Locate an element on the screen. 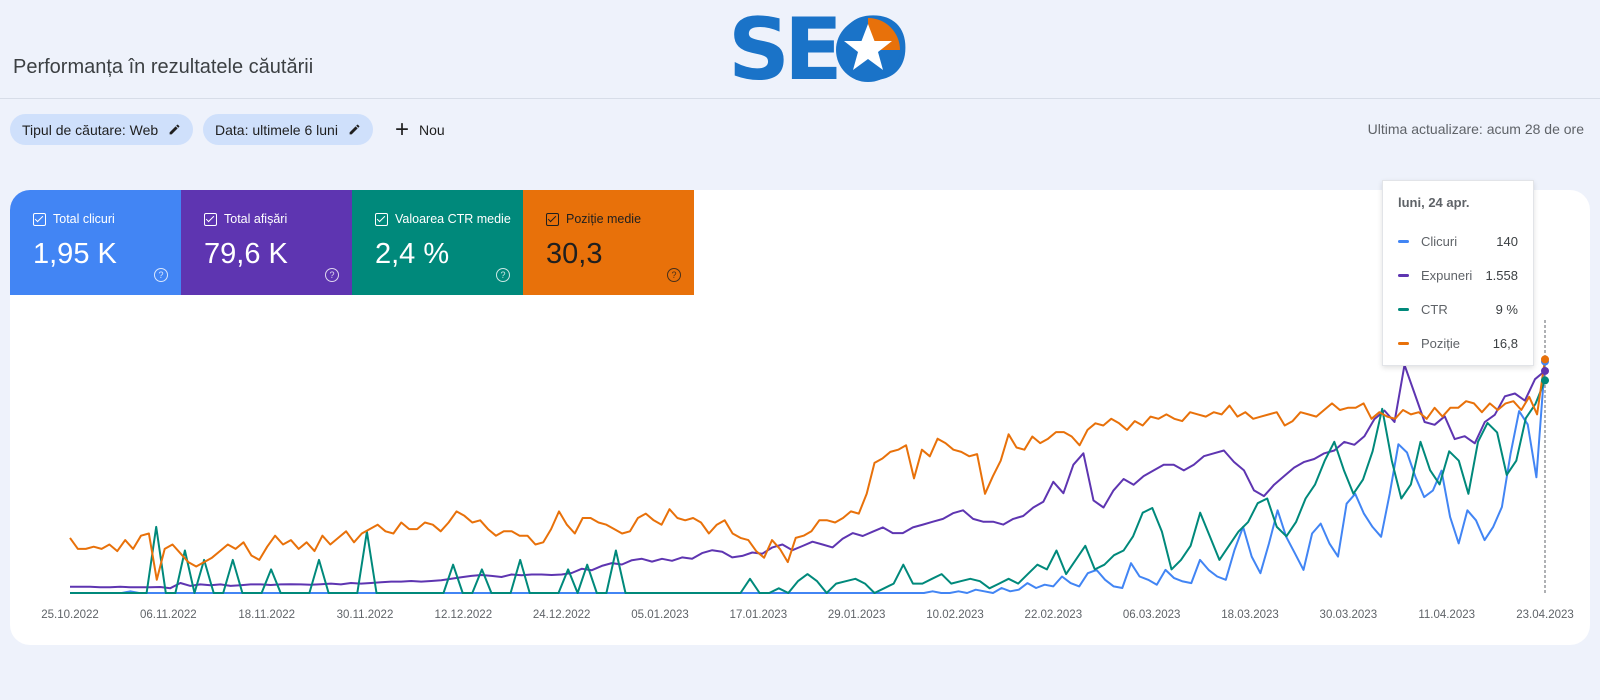 Image resolution: width=1600 pixels, height=700 pixels. tooltip-row-ctr: CTR 9 % is located at coordinates (1458, 309).